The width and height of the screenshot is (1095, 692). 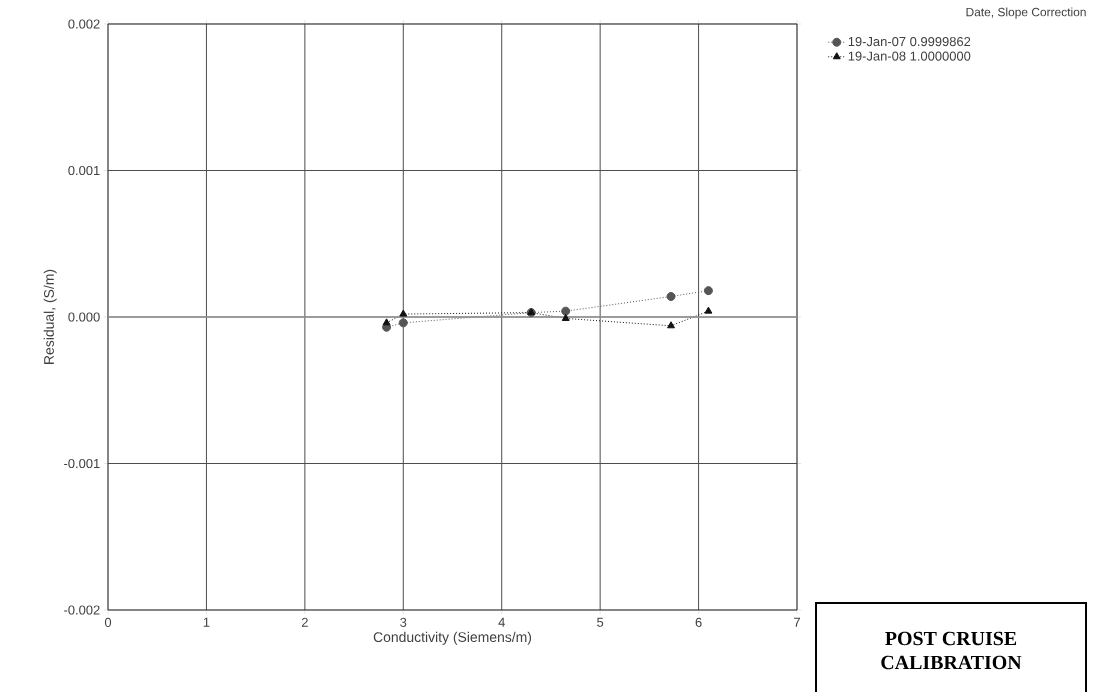 I want to click on legend-label: 19-Jan-08 1.0000000, so click(x=909, y=56).